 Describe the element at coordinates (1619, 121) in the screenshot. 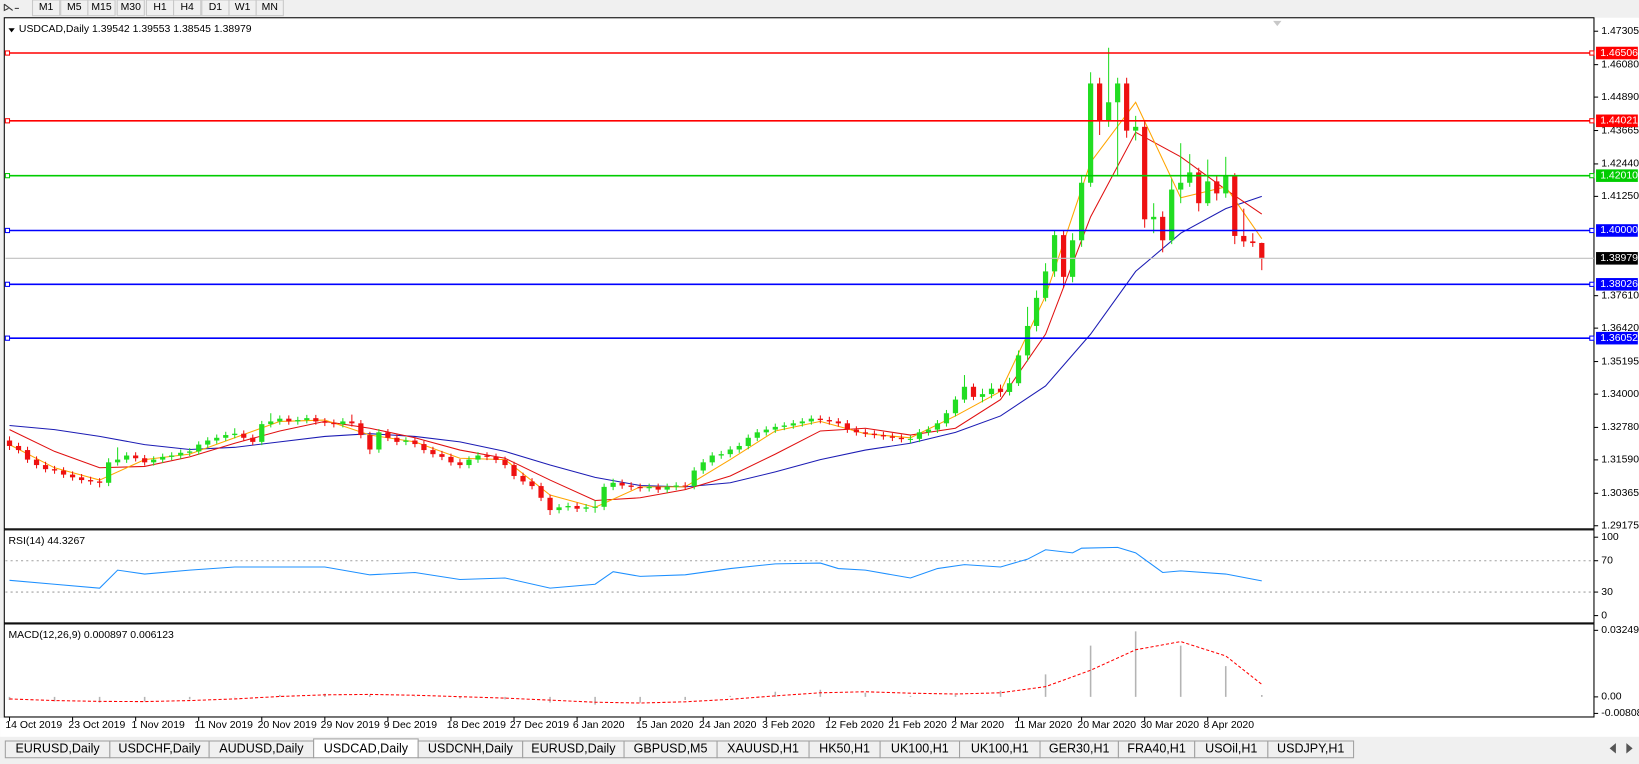

I see `level-label: 1.44021` at that location.